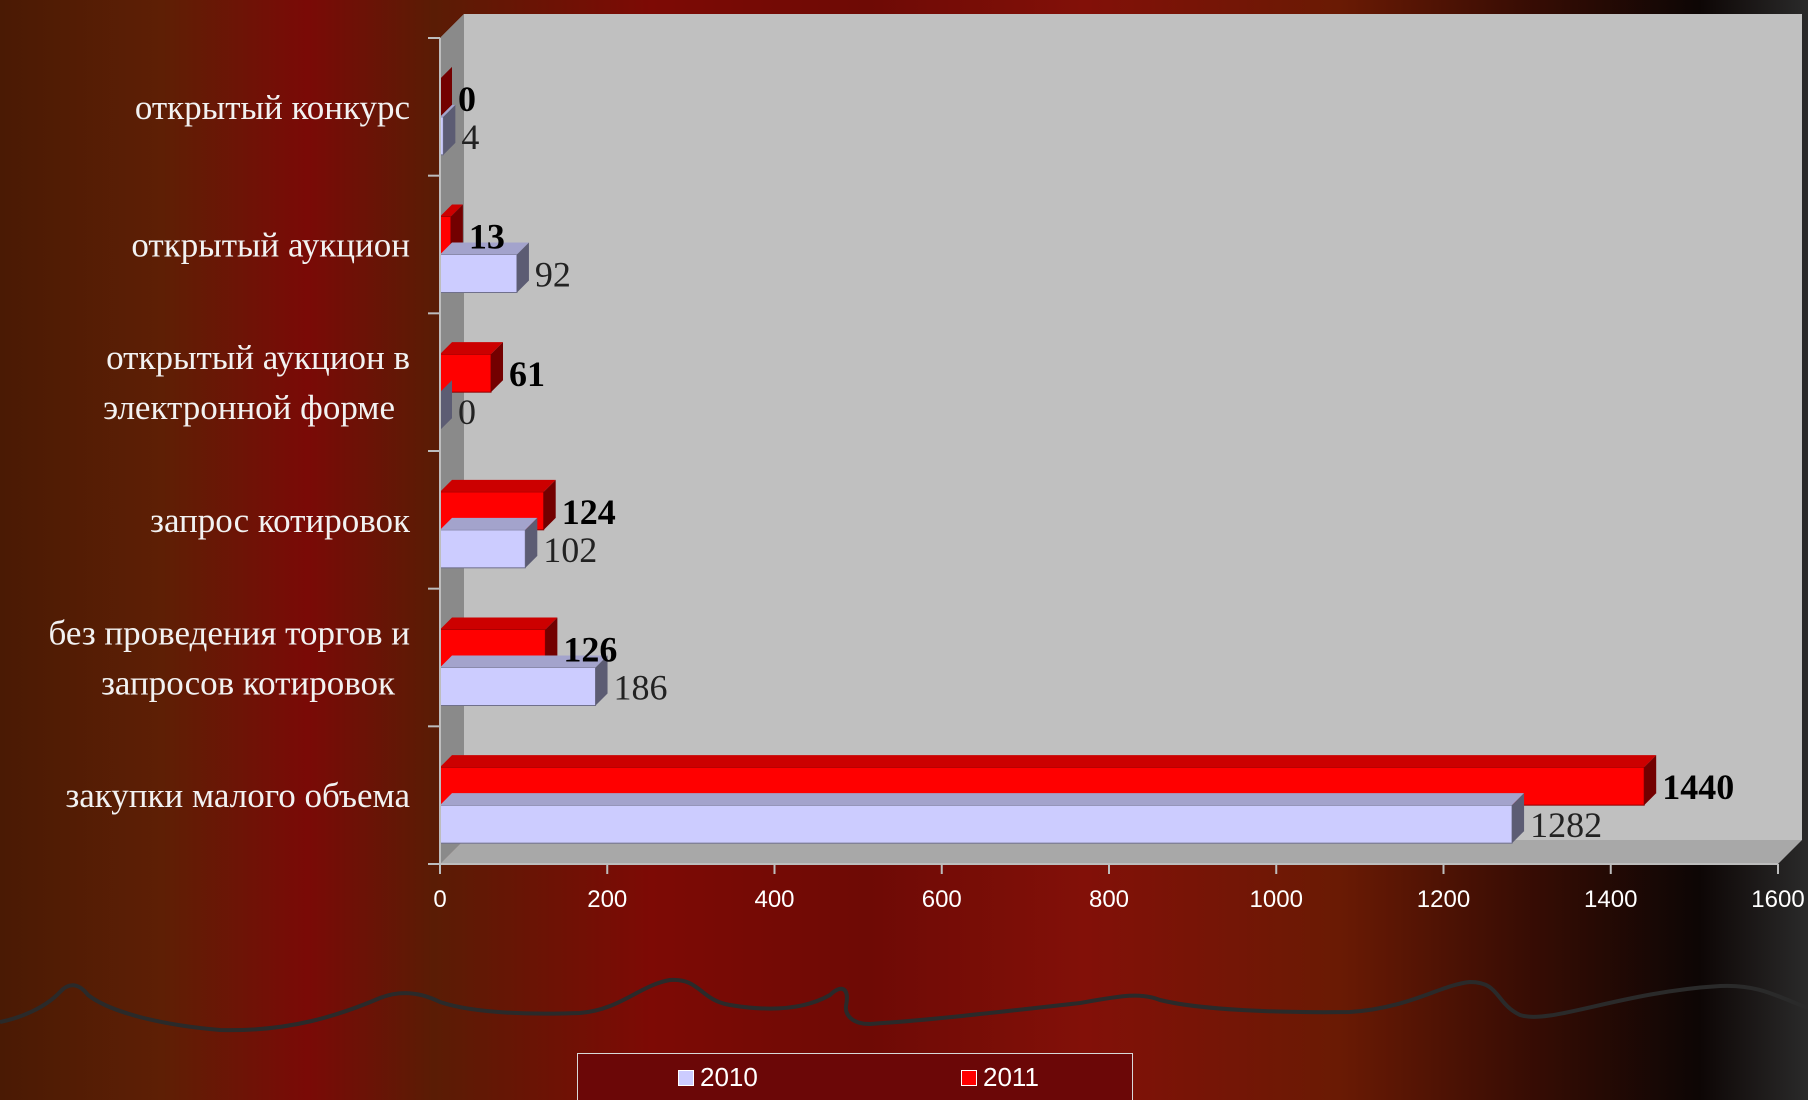 The height and width of the screenshot is (1100, 1808). Describe the element at coordinates (470, 137) in the screenshot. I see `value-label-2010: 4` at that location.